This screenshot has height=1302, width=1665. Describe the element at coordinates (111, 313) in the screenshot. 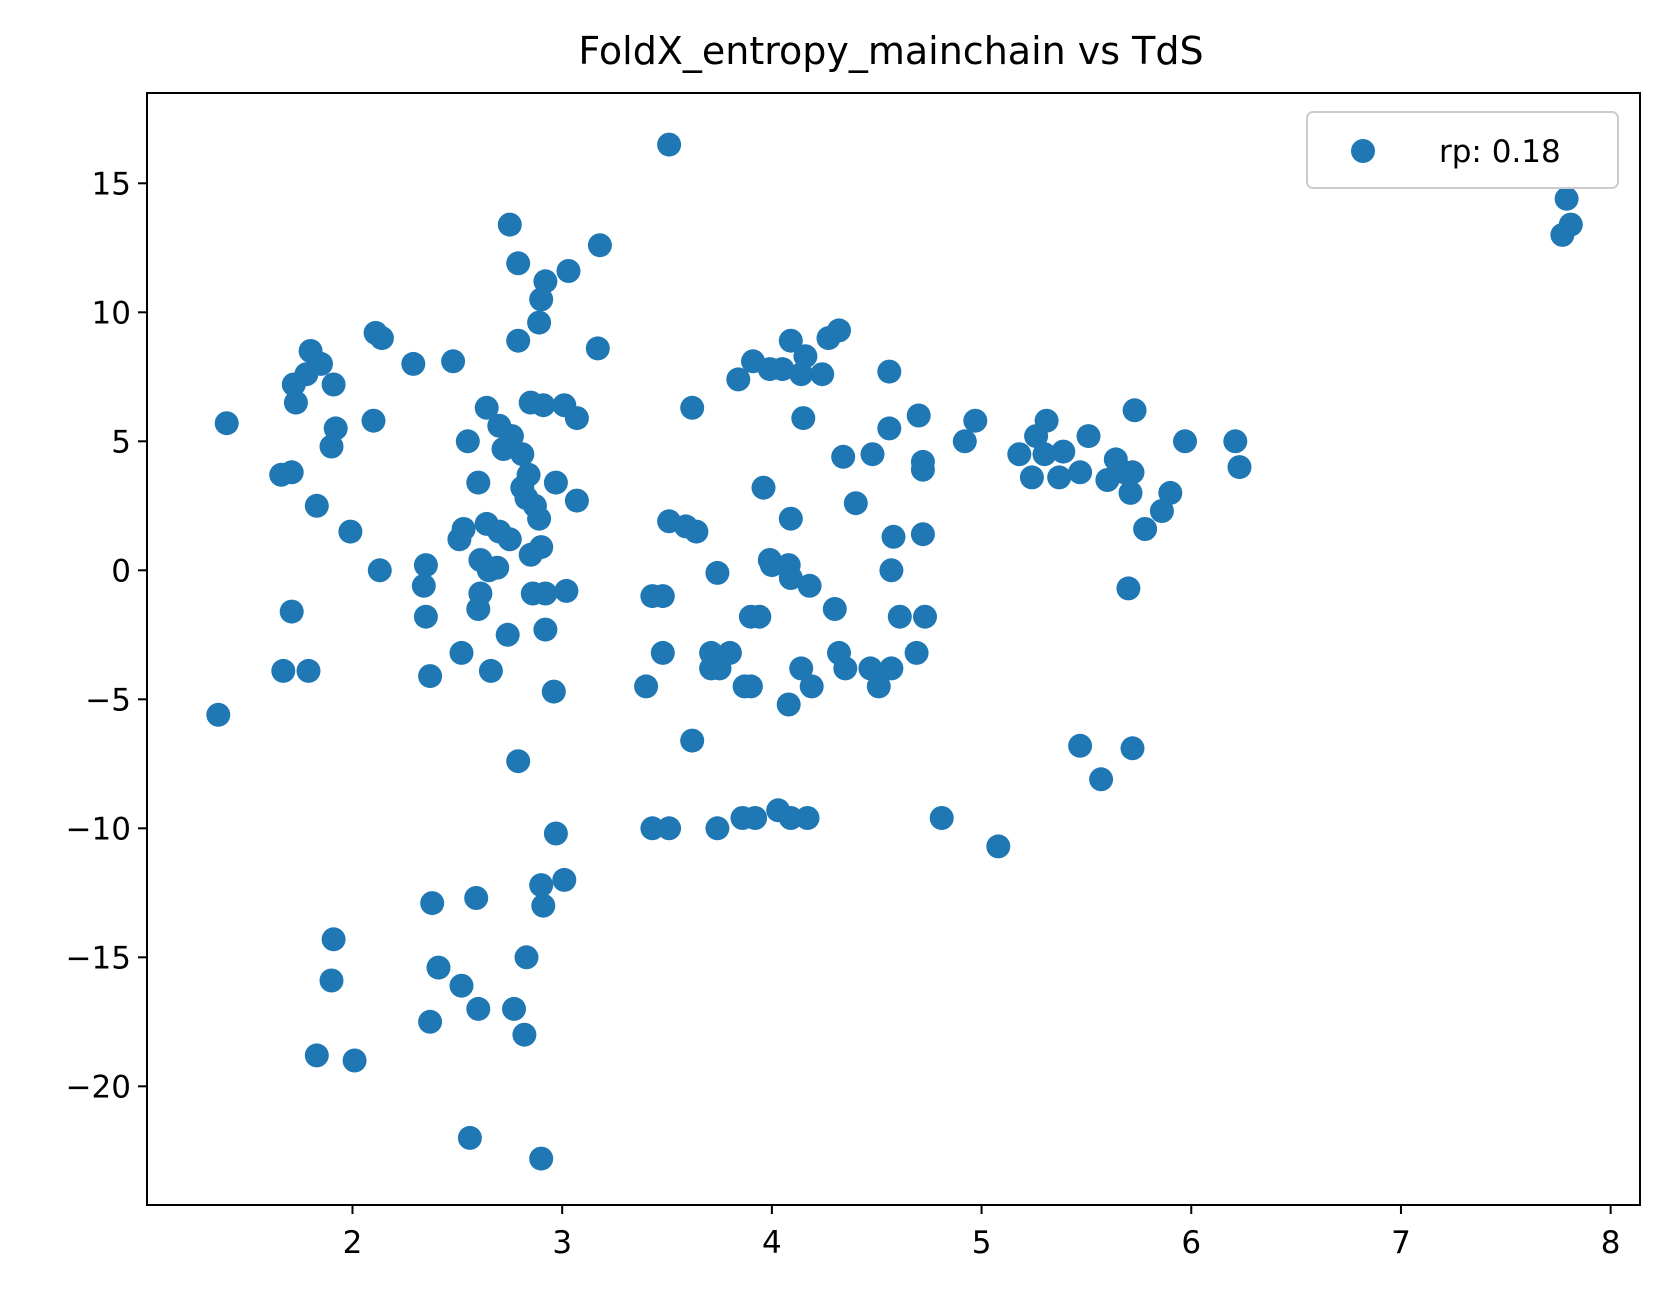

I see `y-tick-label: 10` at that location.